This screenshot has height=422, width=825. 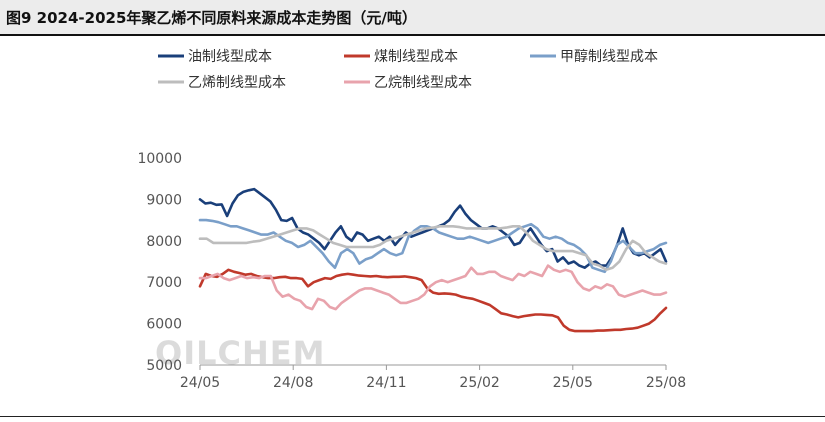 I want to click on x-tick-label: 25/08, so click(x=666, y=383).